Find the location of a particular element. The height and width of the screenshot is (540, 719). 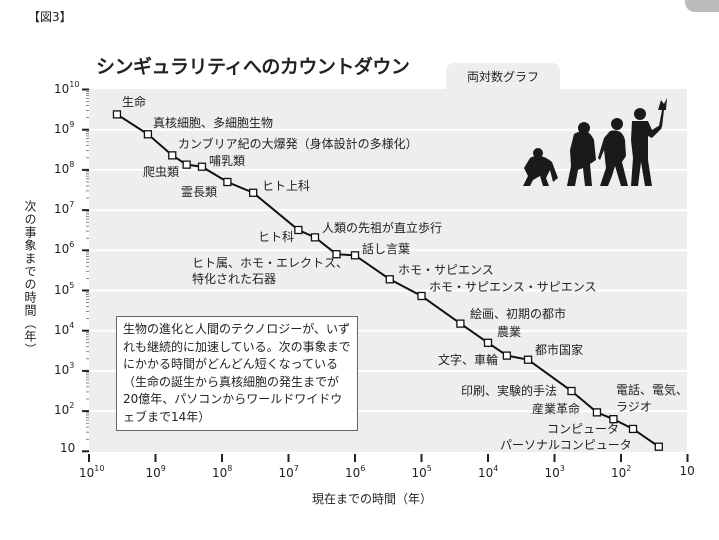

annotation-label: 電話、電気、 is located at coordinates (652, 390).